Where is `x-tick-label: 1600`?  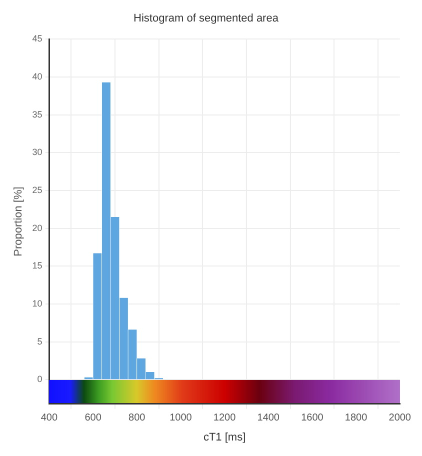 x-tick-label: 1600 is located at coordinates (312, 418).